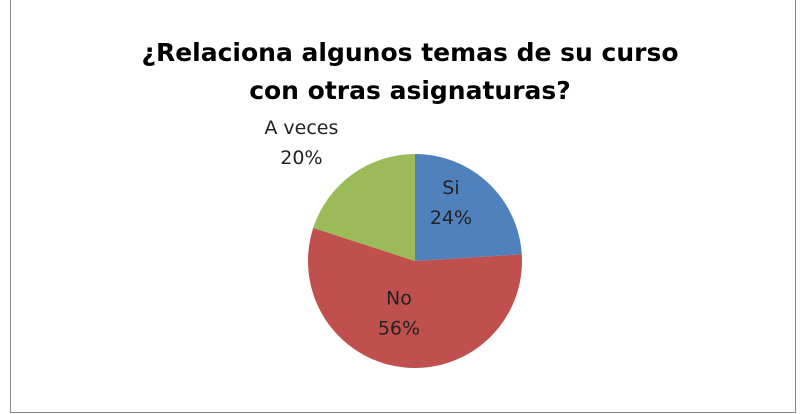  I want to click on slice-category-label: A veces, so click(301, 128).